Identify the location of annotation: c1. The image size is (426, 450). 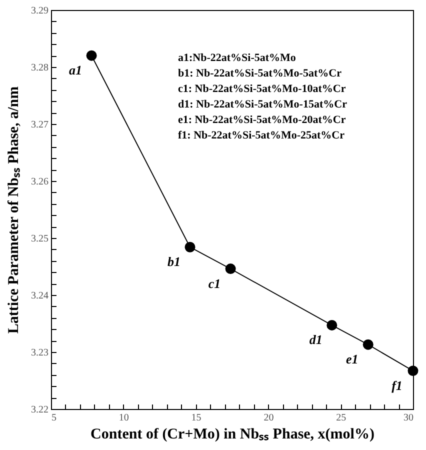
(214, 283).